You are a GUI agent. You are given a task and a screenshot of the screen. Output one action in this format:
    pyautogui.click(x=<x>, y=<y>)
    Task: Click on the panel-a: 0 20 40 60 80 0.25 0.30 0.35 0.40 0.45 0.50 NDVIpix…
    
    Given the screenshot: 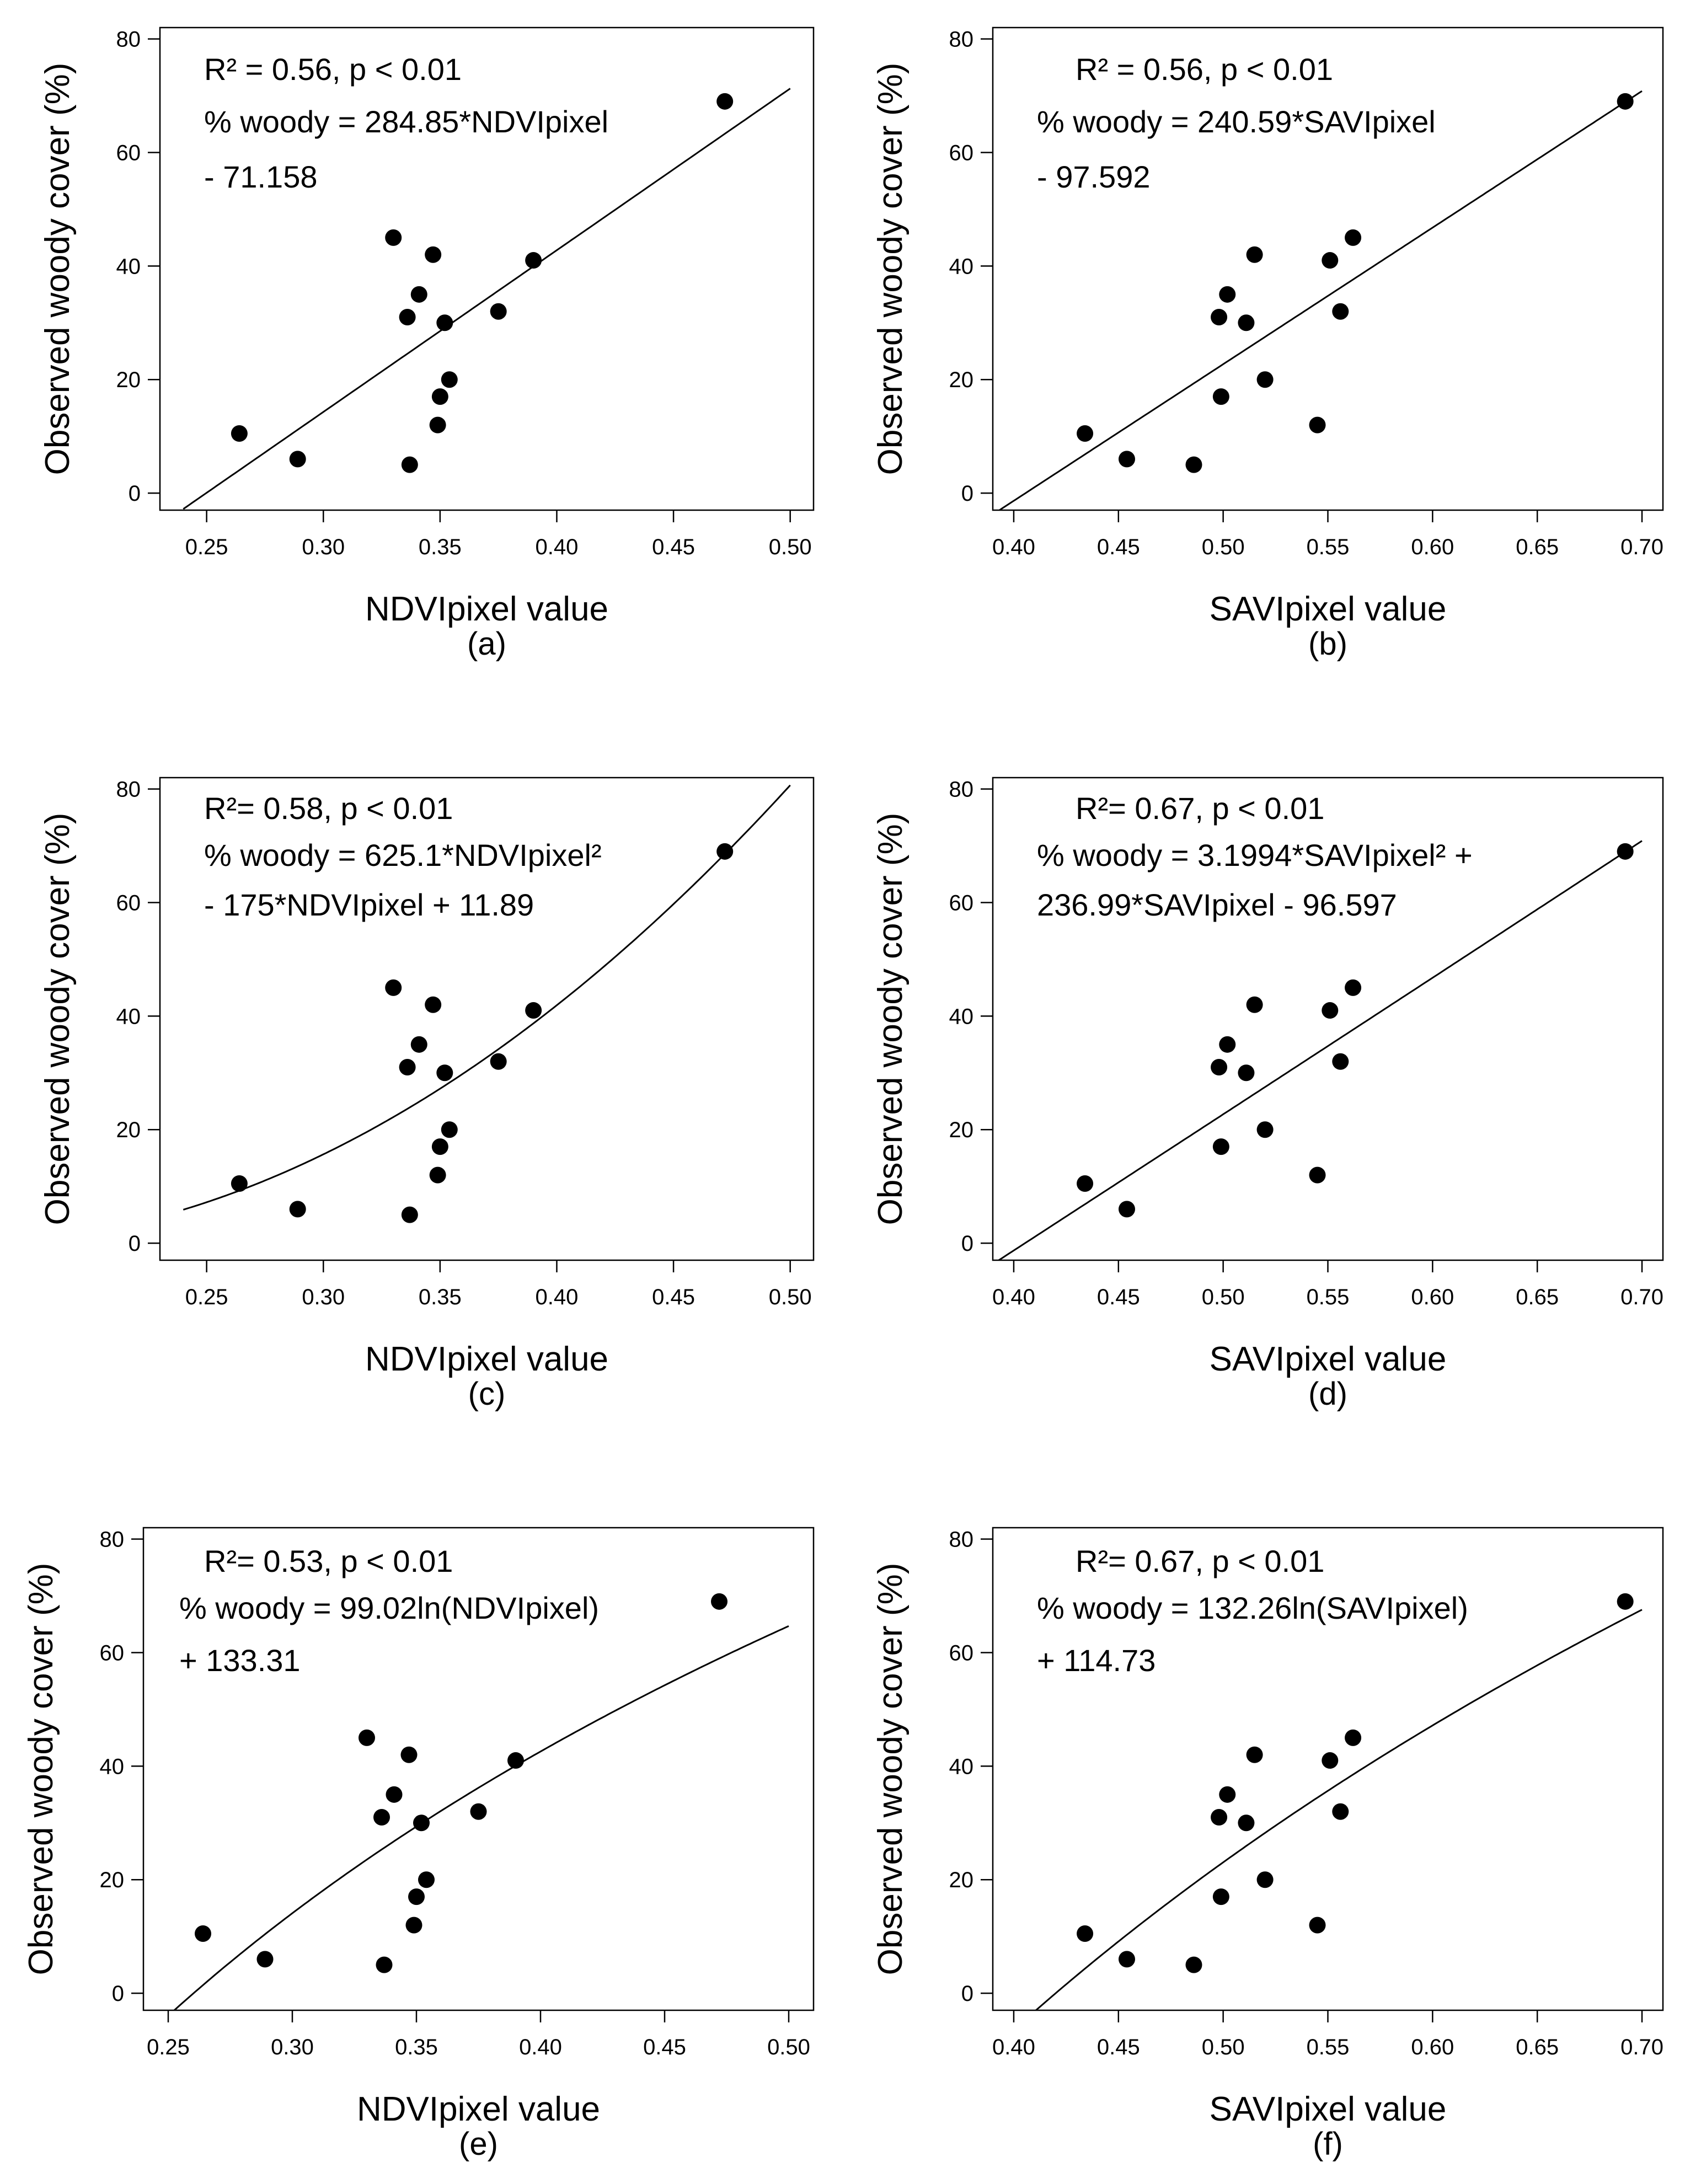 What is the action you would take?
    pyautogui.click(x=427, y=344)
    